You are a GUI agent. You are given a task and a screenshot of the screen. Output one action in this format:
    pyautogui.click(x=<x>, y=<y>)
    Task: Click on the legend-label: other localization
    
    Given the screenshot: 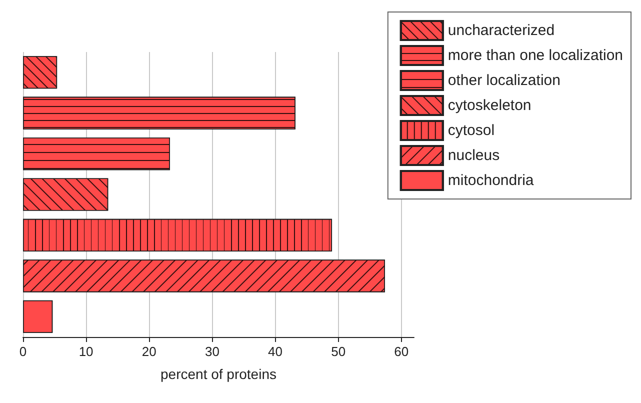 What is the action you would take?
    pyautogui.click(x=504, y=80)
    